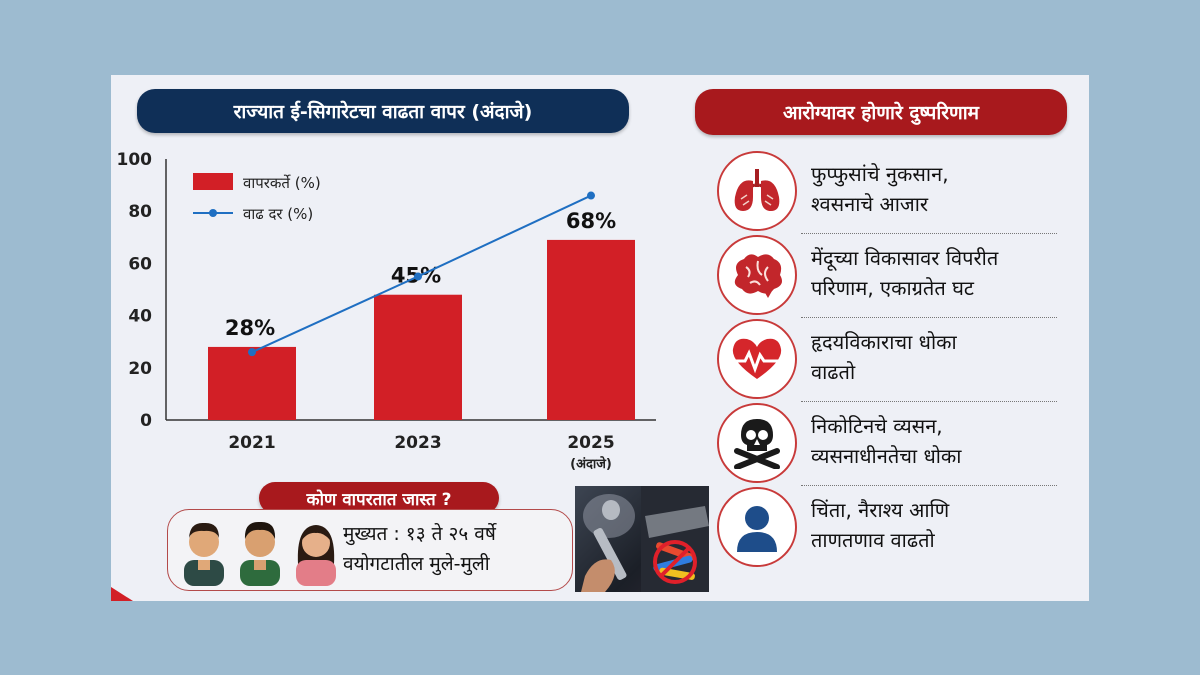  I want to click on effect-line-2: श्वसनाचे आजार, so click(870, 204).